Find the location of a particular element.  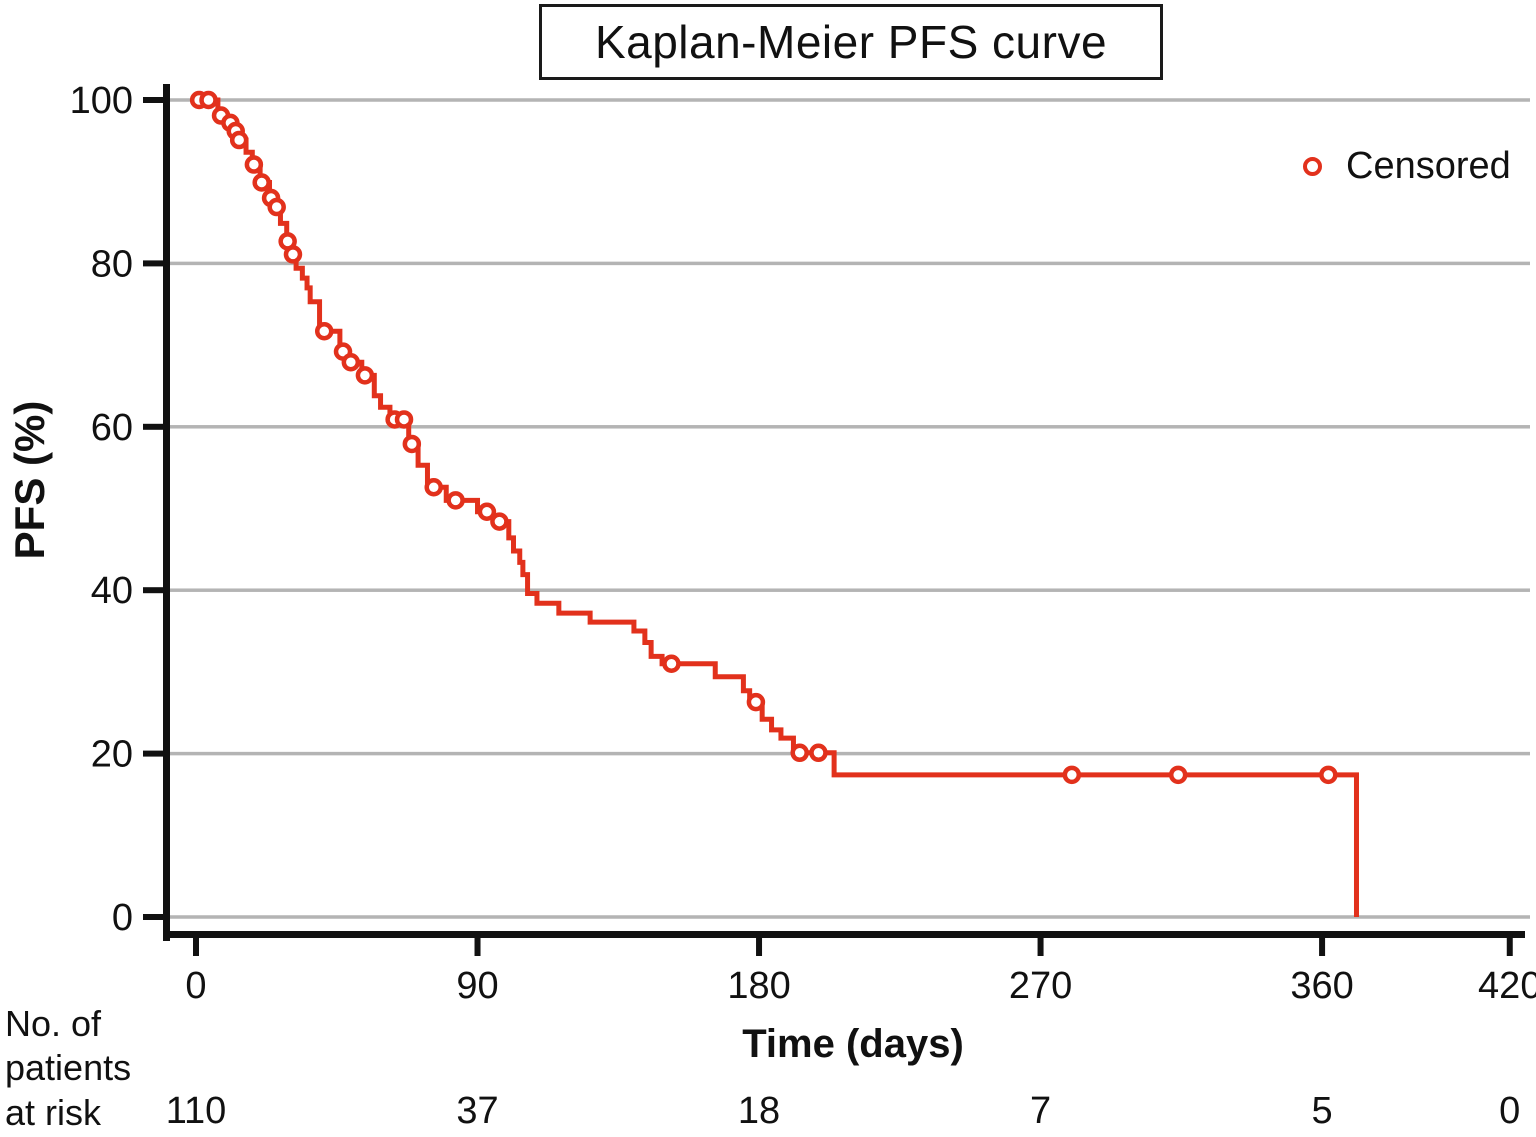

y-axis-title: PFS (%) is located at coordinates (29, 480).